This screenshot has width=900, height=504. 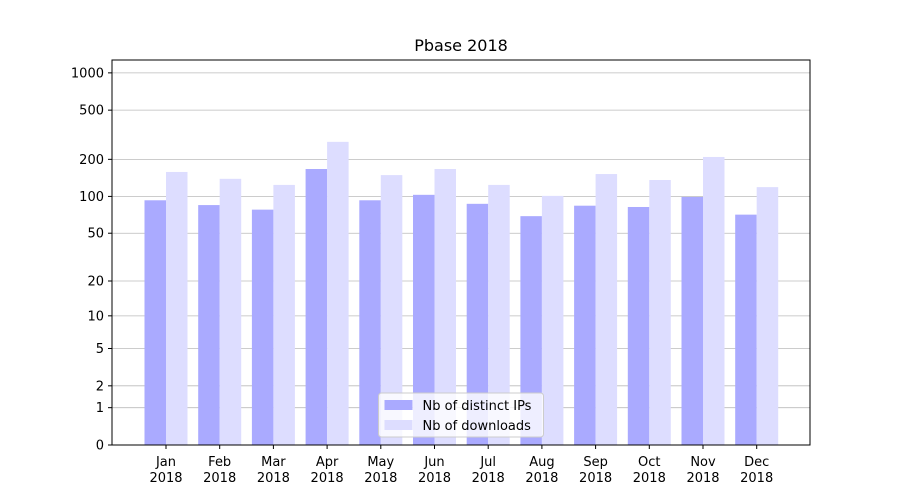 What do you see at coordinates (100, 446) in the screenshot?
I see `y-tick-label: 0` at bounding box center [100, 446].